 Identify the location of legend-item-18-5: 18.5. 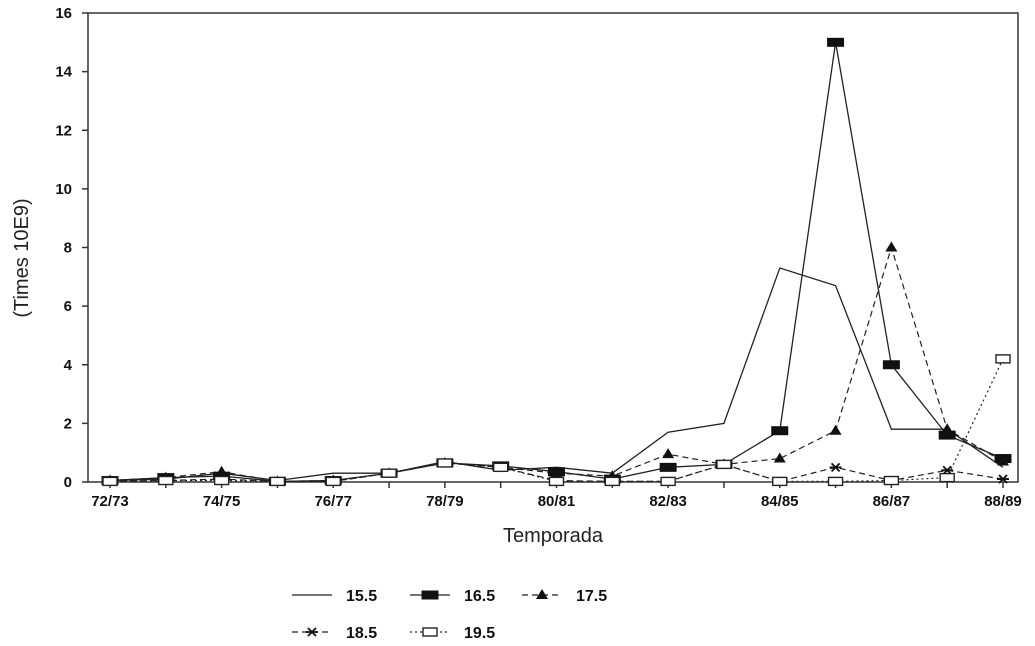
(334, 633).